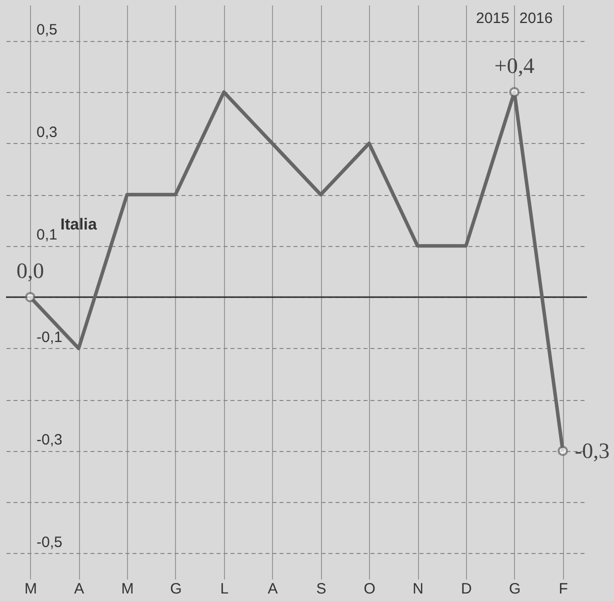 This screenshot has height=601, width=614. What do you see at coordinates (514, 65) in the screenshot?
I see `data-label: +0,4` at bounding box center [514, 65].